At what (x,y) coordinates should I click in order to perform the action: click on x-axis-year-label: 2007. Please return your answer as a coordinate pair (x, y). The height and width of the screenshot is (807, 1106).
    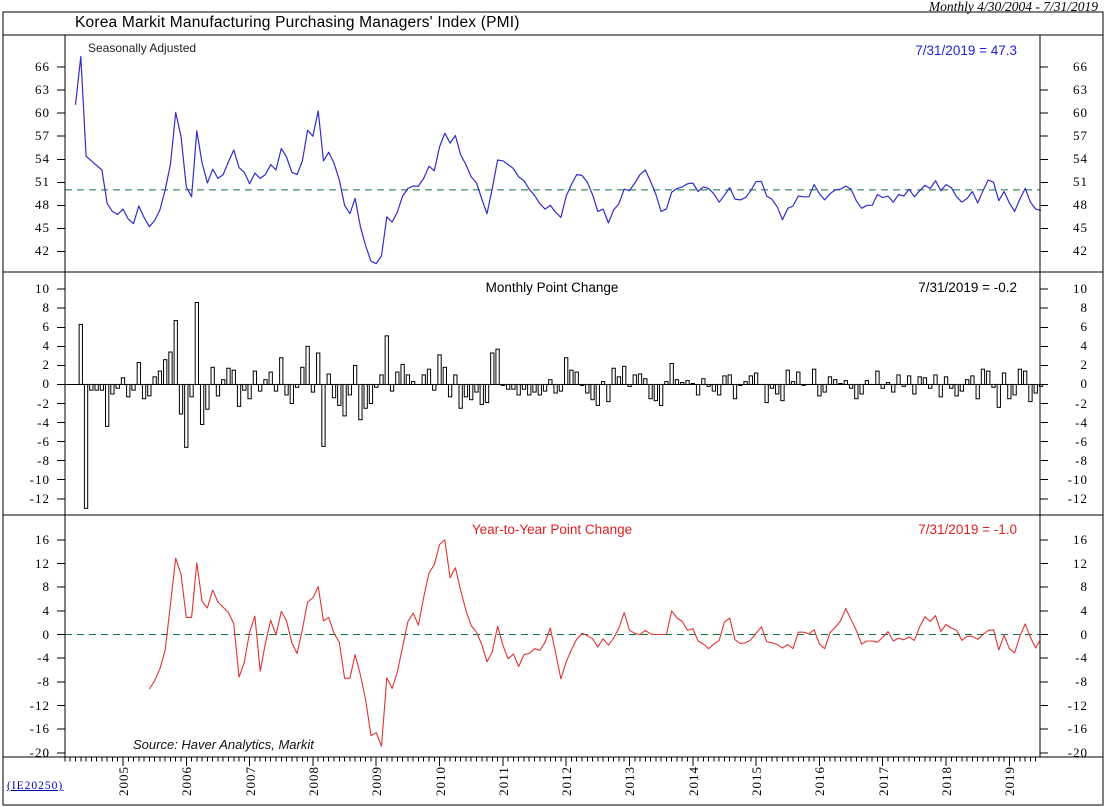
    Looking at the image, I should click on (250, 781).